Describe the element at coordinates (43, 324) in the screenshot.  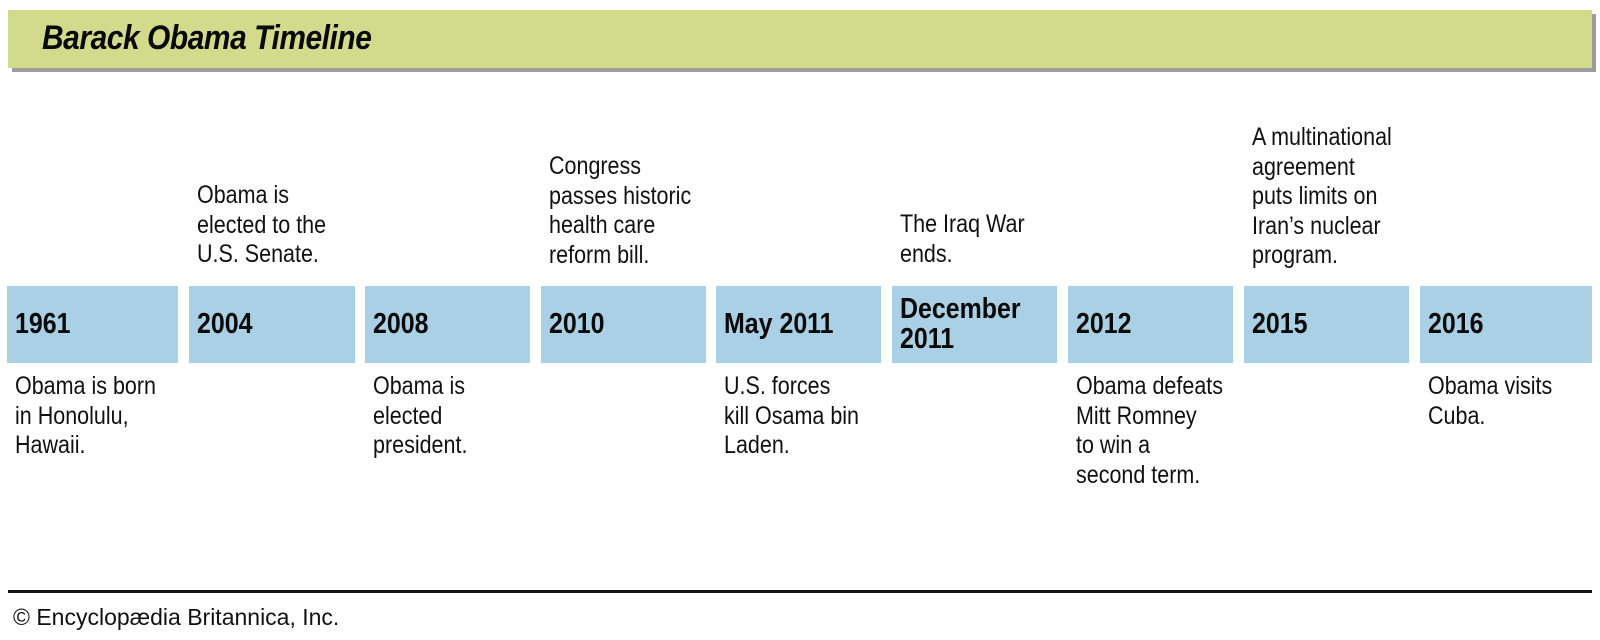
I see `date-label: 1961` at that location.